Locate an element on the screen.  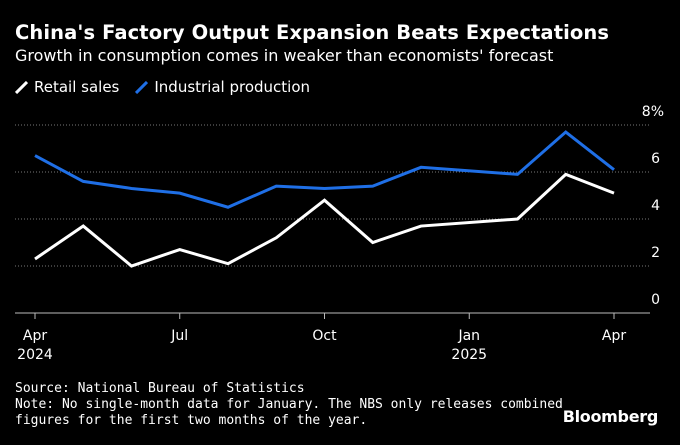
source-note: Source: National Bureau of Statistics is located at coordinates (160, 388).